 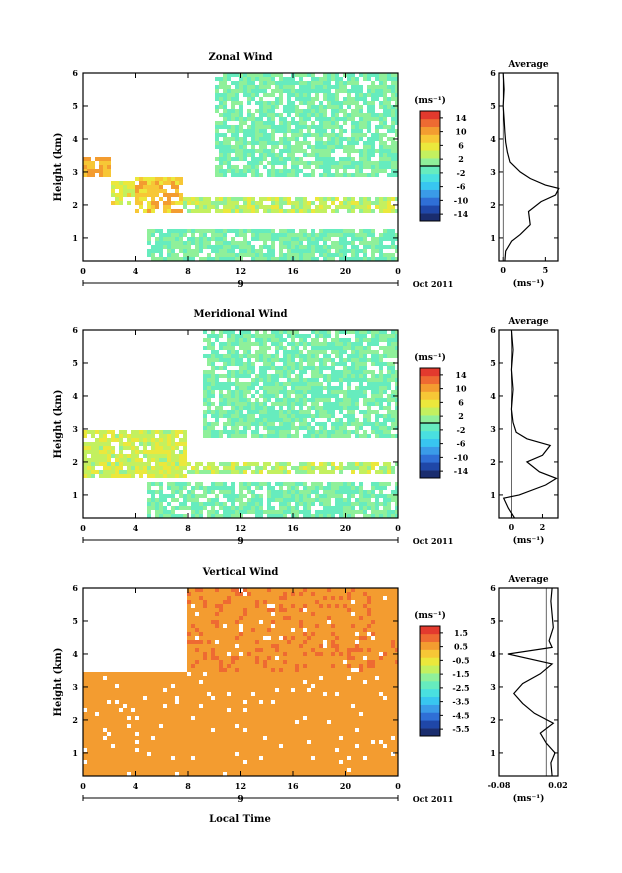 I want to click on average-y-tick-label: 2, so click(x=493, y=205).